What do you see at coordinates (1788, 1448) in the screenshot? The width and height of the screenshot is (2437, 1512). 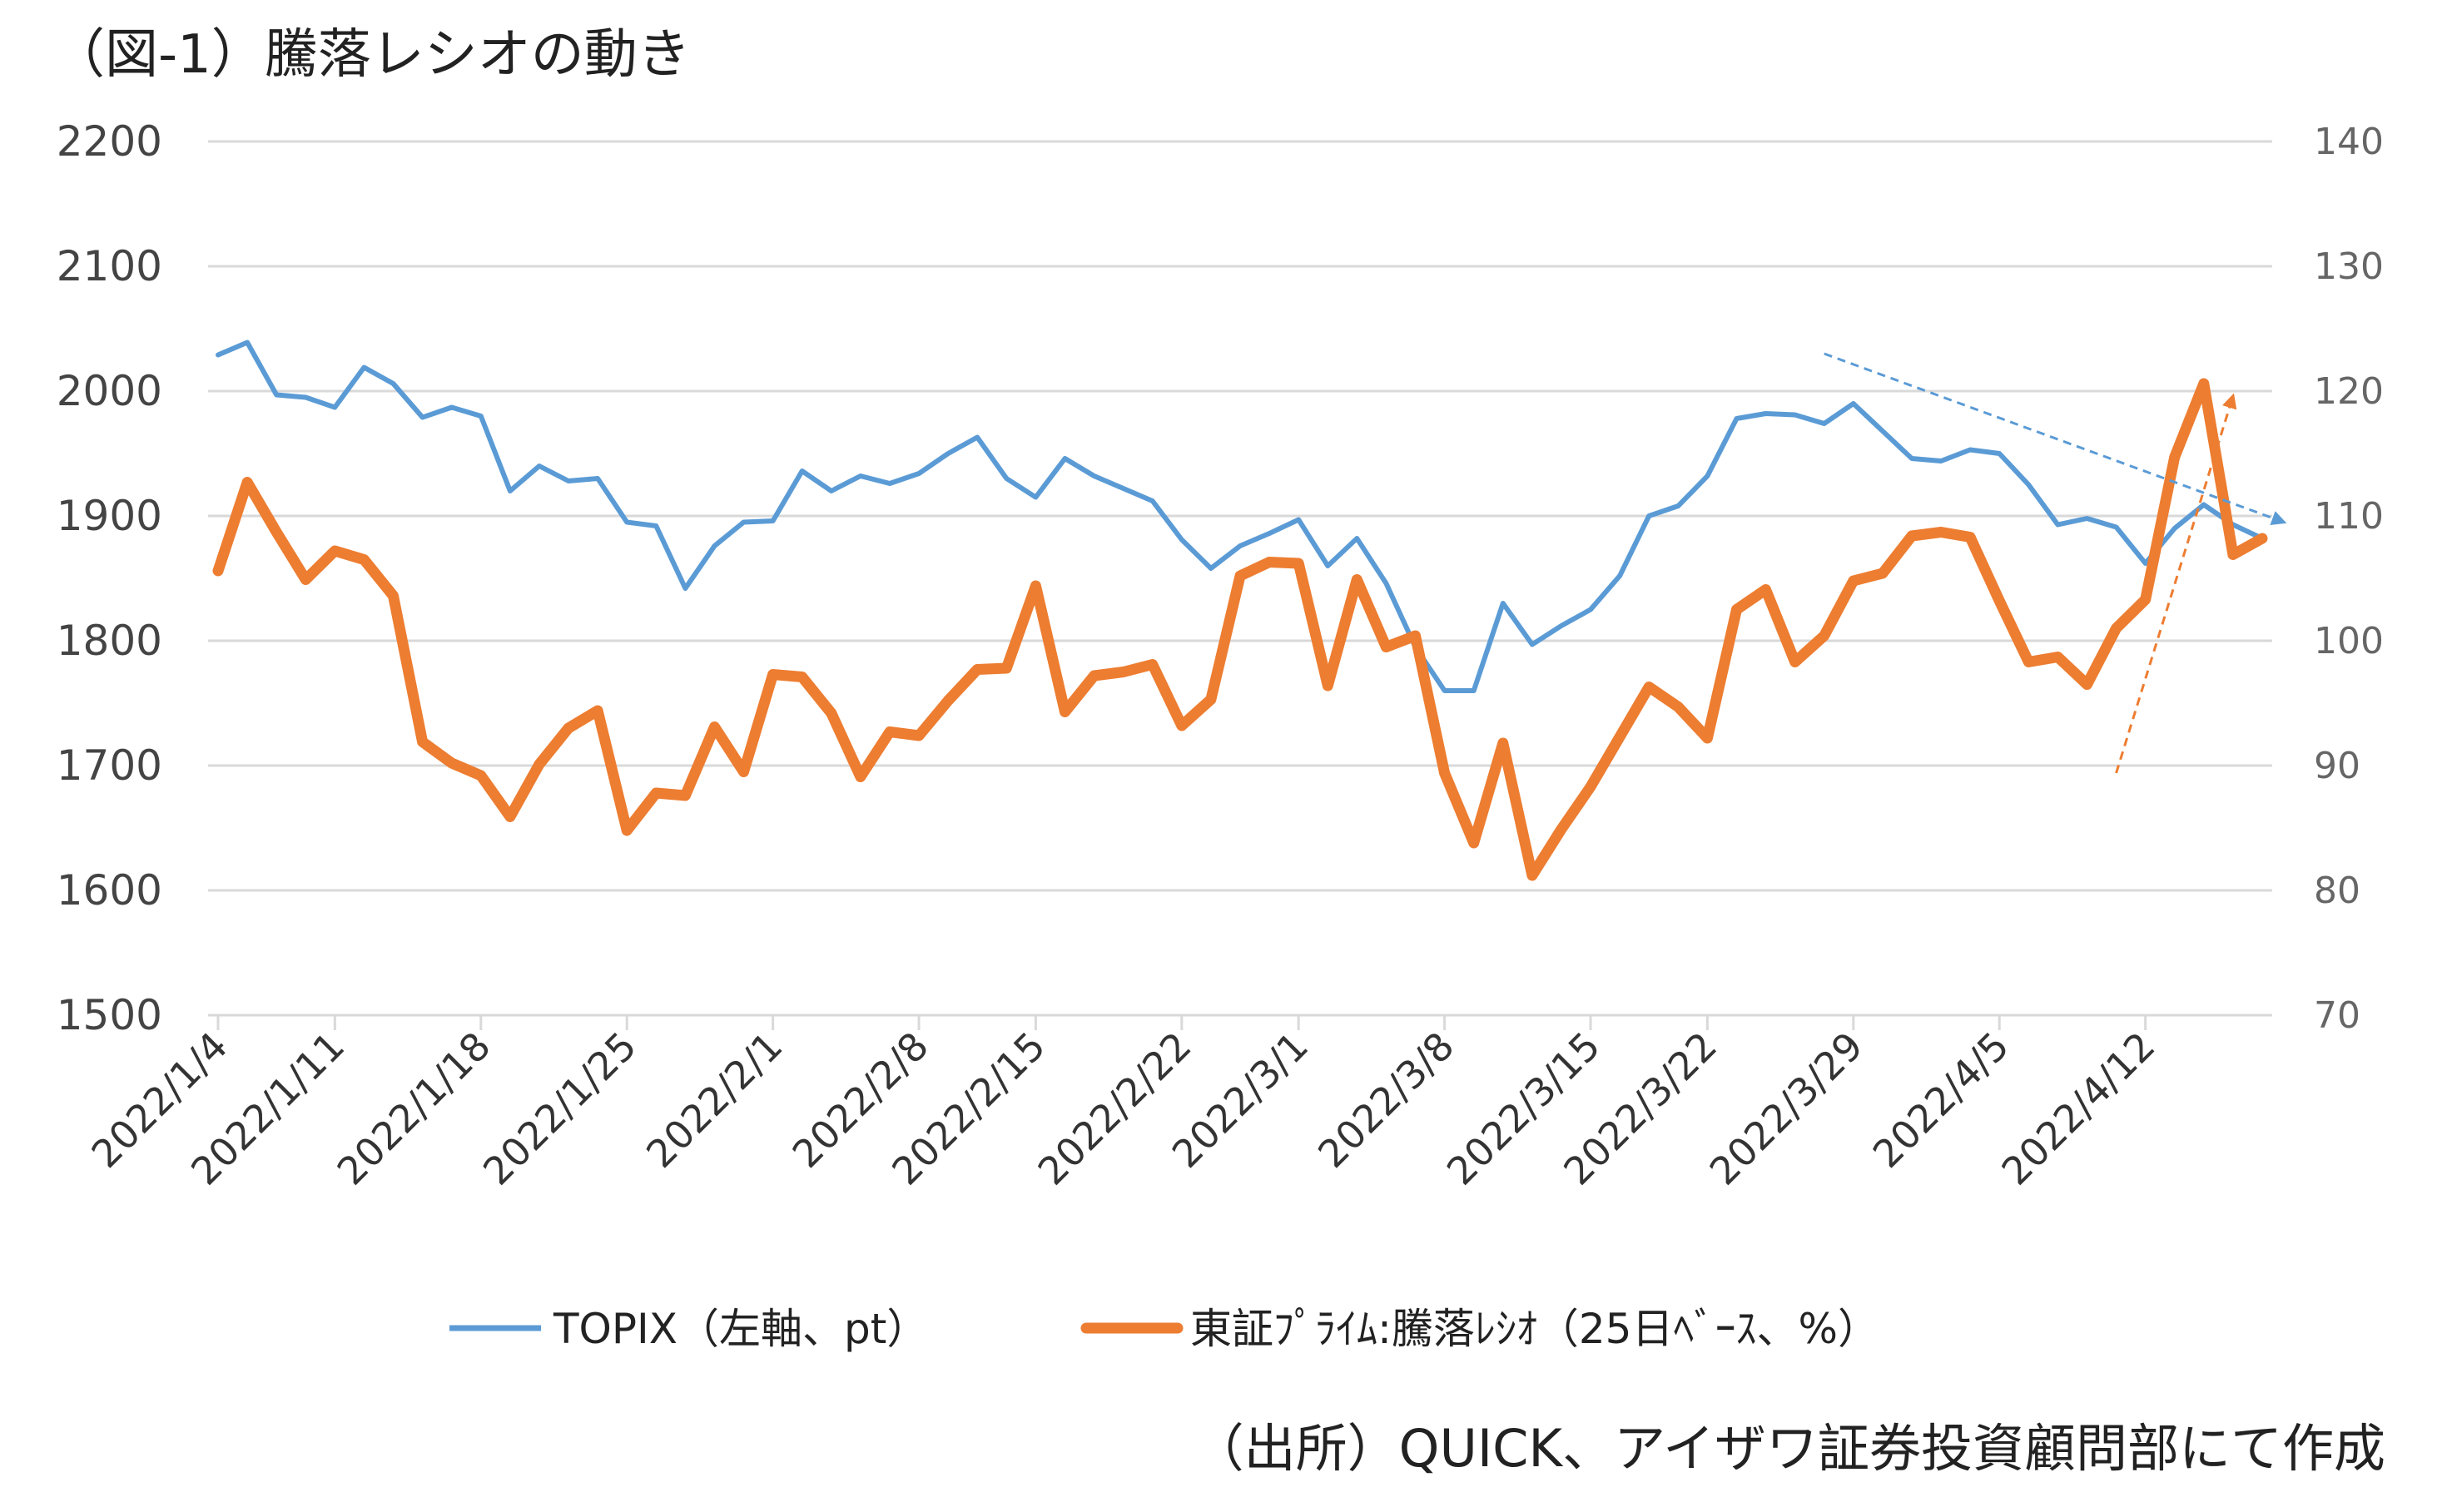 I see `source-note: （出所）QUICK、アイザワ証券投資顧問部にて作成` at bounding box center [1788, 1448].